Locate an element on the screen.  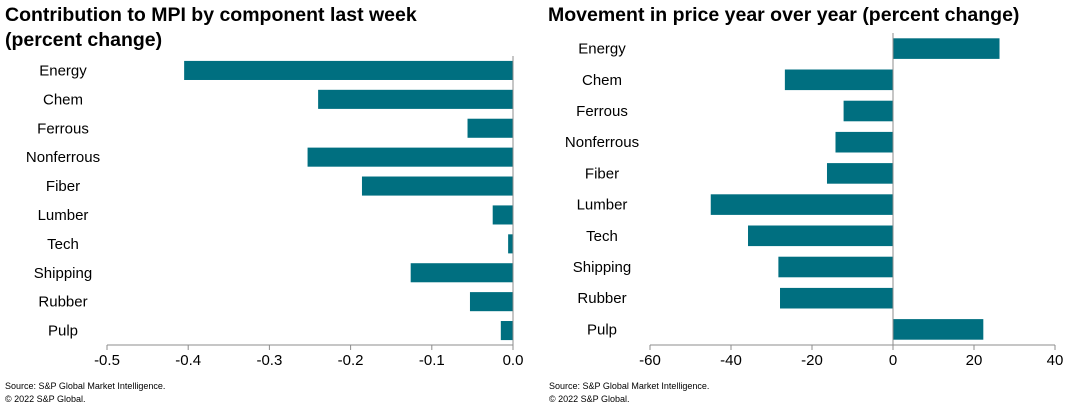
contribution-chart-title-line2: (percent change) is located at coordinates (84, 40).